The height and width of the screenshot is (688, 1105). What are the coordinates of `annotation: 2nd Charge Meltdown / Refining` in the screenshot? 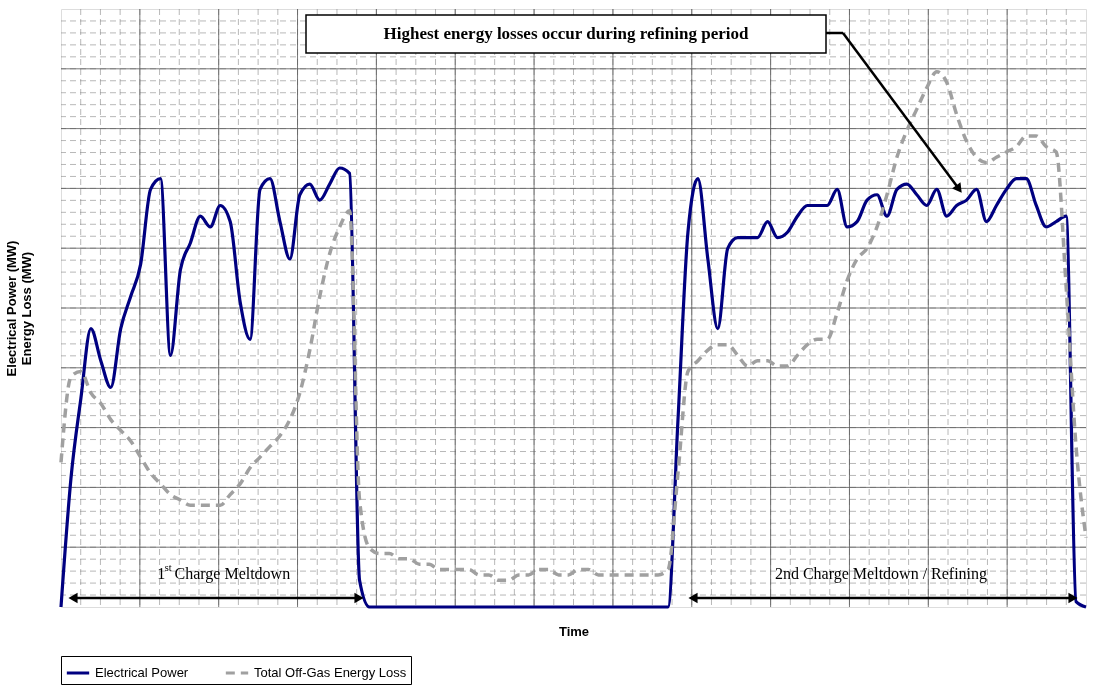 It's located at (881, 574).